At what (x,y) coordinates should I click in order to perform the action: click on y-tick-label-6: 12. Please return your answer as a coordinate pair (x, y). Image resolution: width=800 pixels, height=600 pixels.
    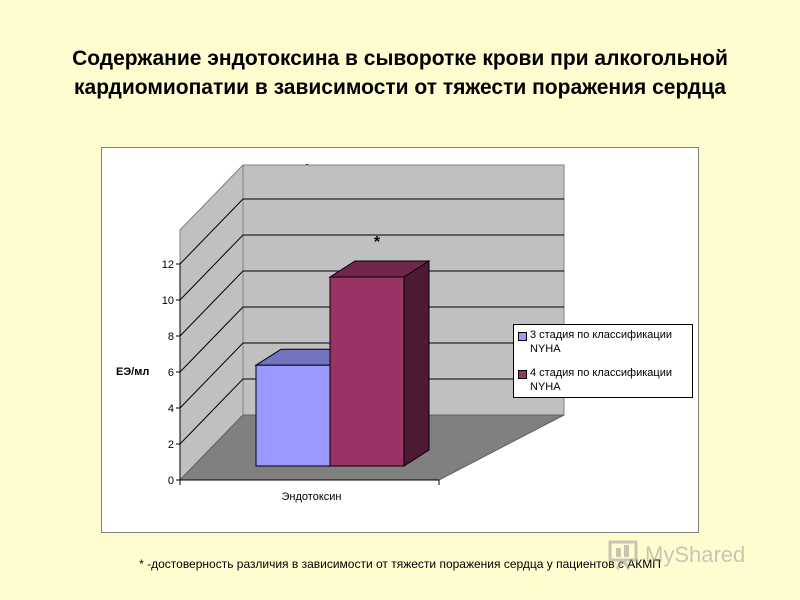
    Looking at the image, I should click on (168, 265).